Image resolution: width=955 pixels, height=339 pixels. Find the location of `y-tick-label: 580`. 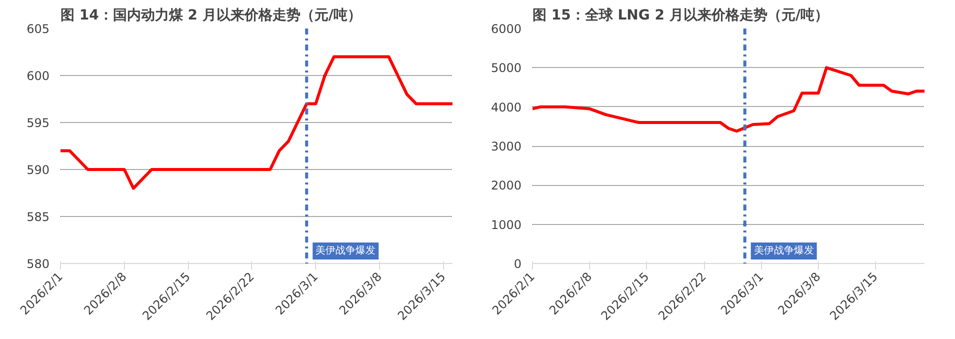

y-tick-label: 580 is located at coordinates (38, 264).